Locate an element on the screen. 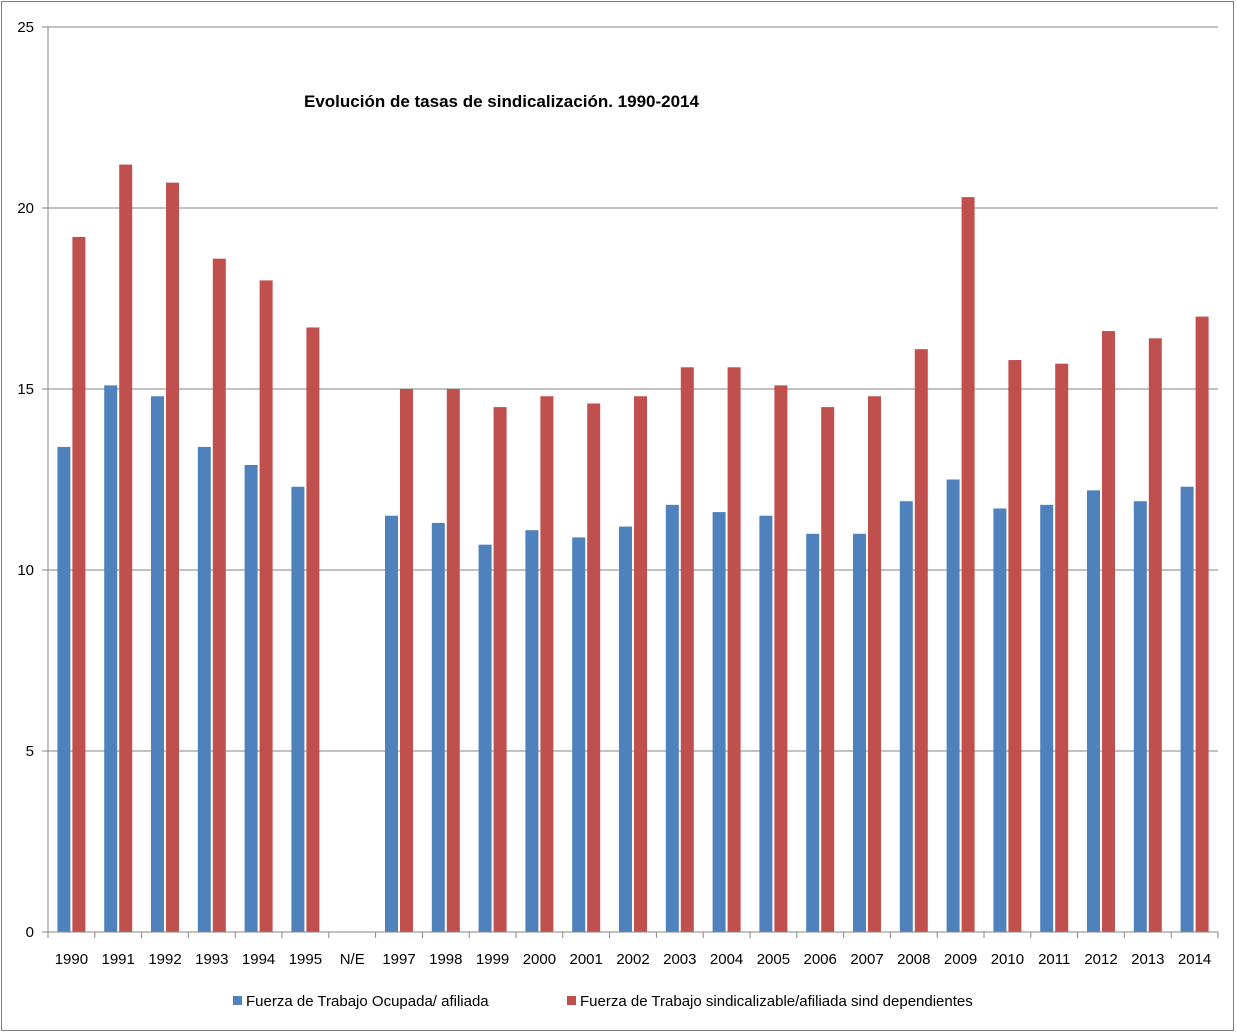 This screenshot has height=1034, width=1237. bar-series-2-2011 is located at coordinates (1062, 647).